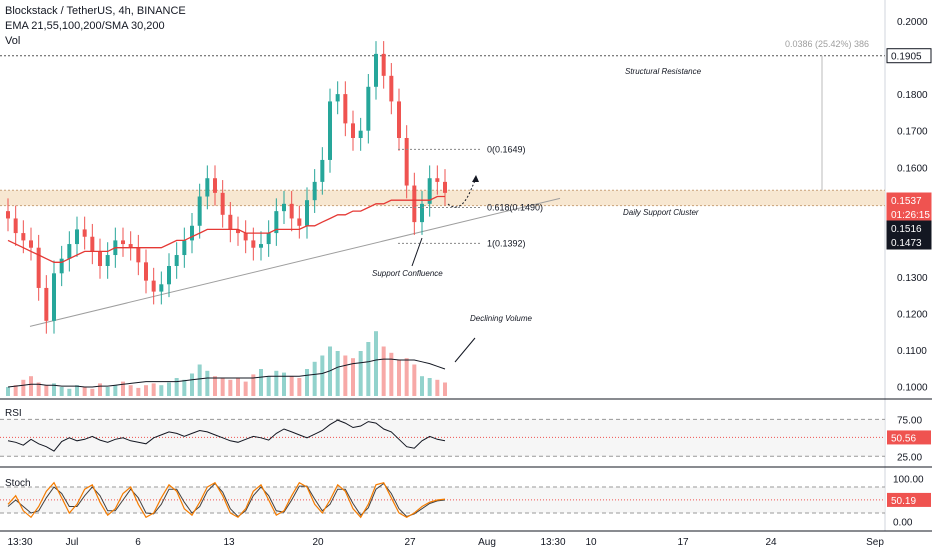 The image size is (932, 550). Describe the element at coordinates (912, 132) in the screenshot. I see `price-tick-label: 0.1700` at that location.